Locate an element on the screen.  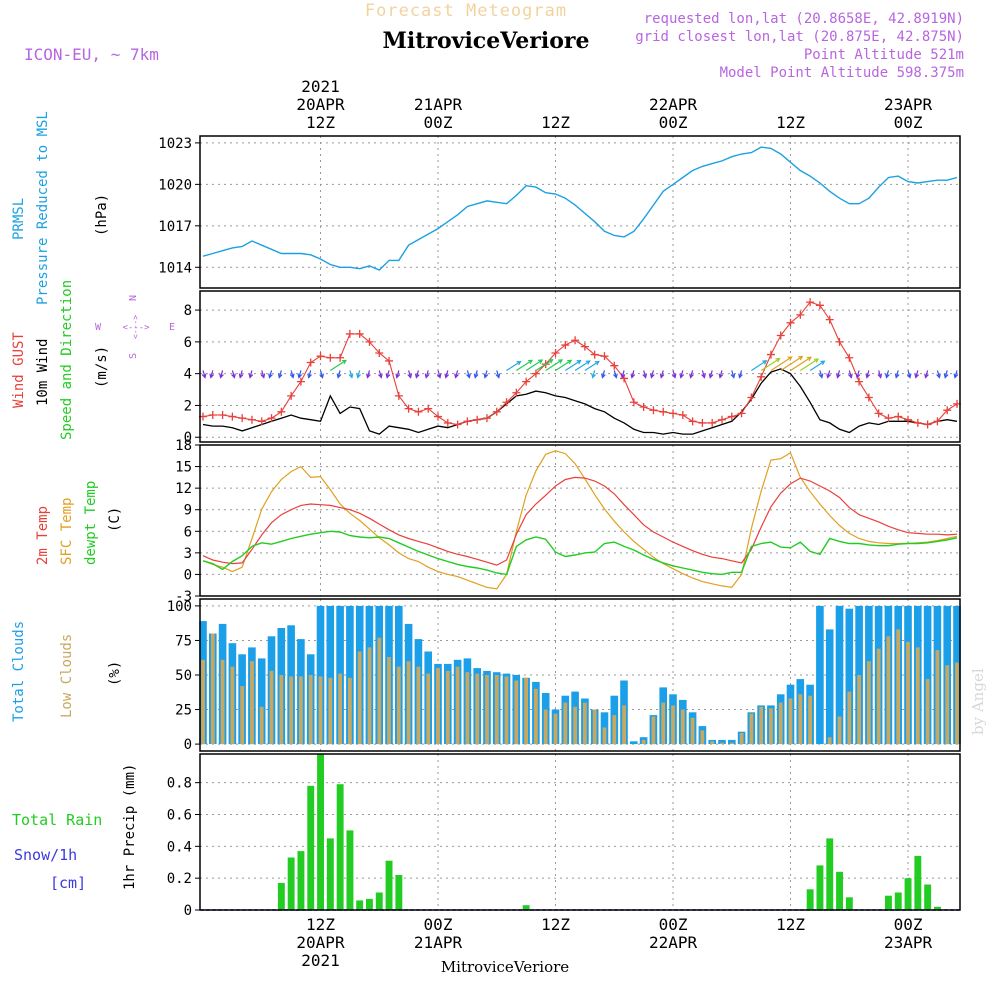
bottom-station-name: MitroviceVeriore is located at coordinates (505, 967).